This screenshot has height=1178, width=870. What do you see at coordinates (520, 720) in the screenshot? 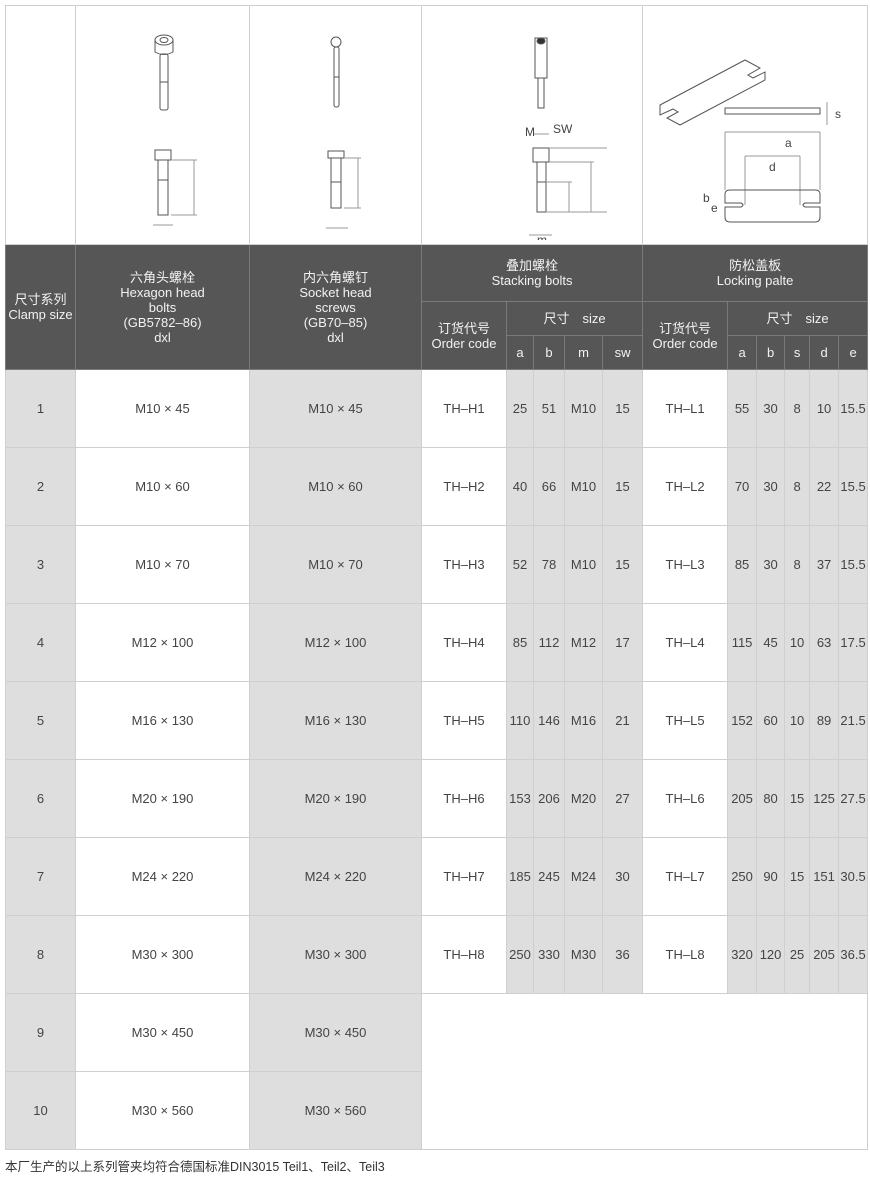
I see `stacking-a-cell: 110` at bounding box center [520, 720].